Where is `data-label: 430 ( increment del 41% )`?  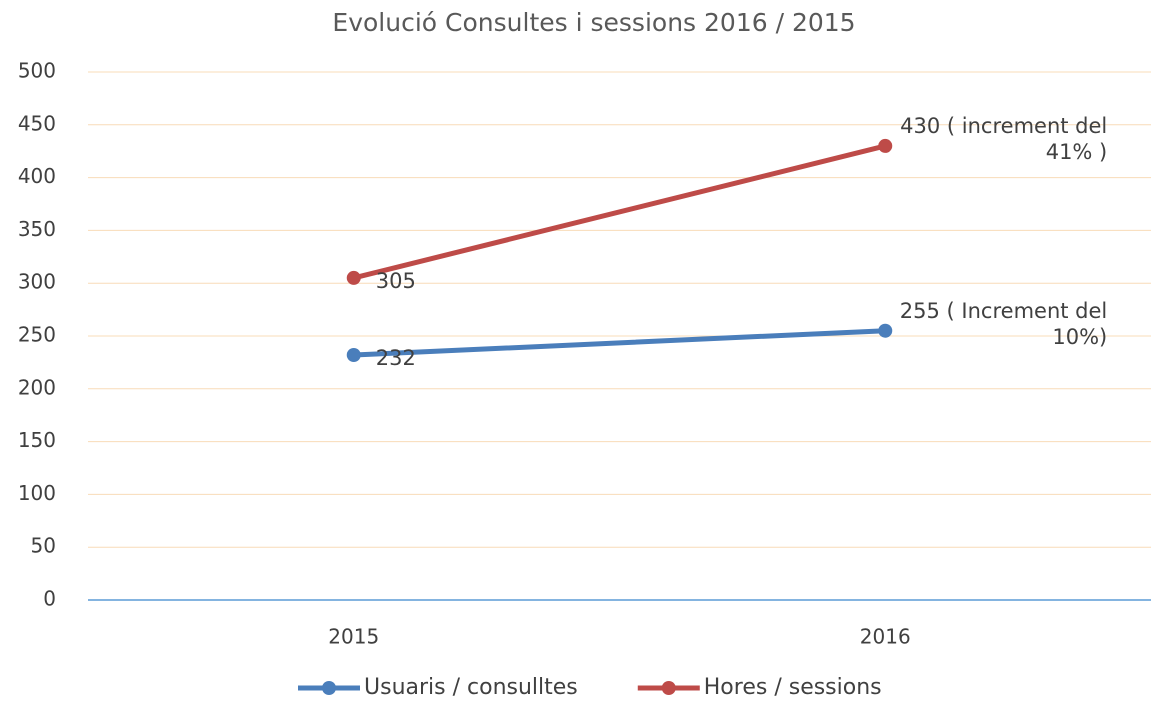
data-label: 430 ( increment del 41% ) is located at coordinates (1004, 138).